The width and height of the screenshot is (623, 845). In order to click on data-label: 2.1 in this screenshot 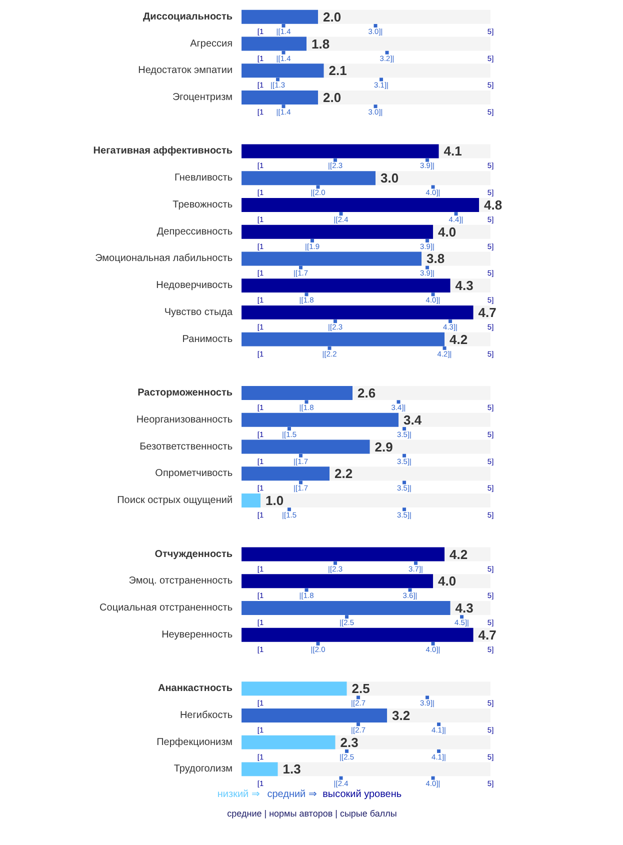, I will do `click(337, 70)`.